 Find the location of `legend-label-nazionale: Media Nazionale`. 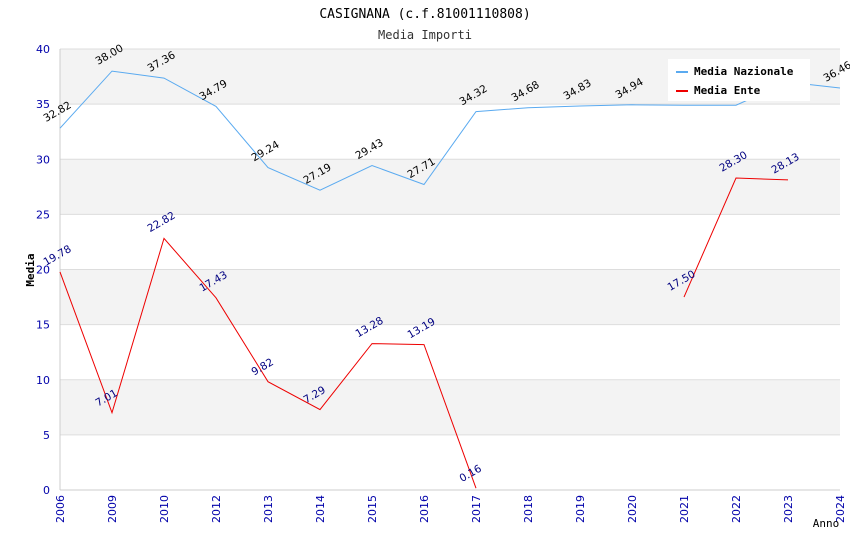

legend-label-nazionale: Media Nazionale is located at coordinates (744, 71).